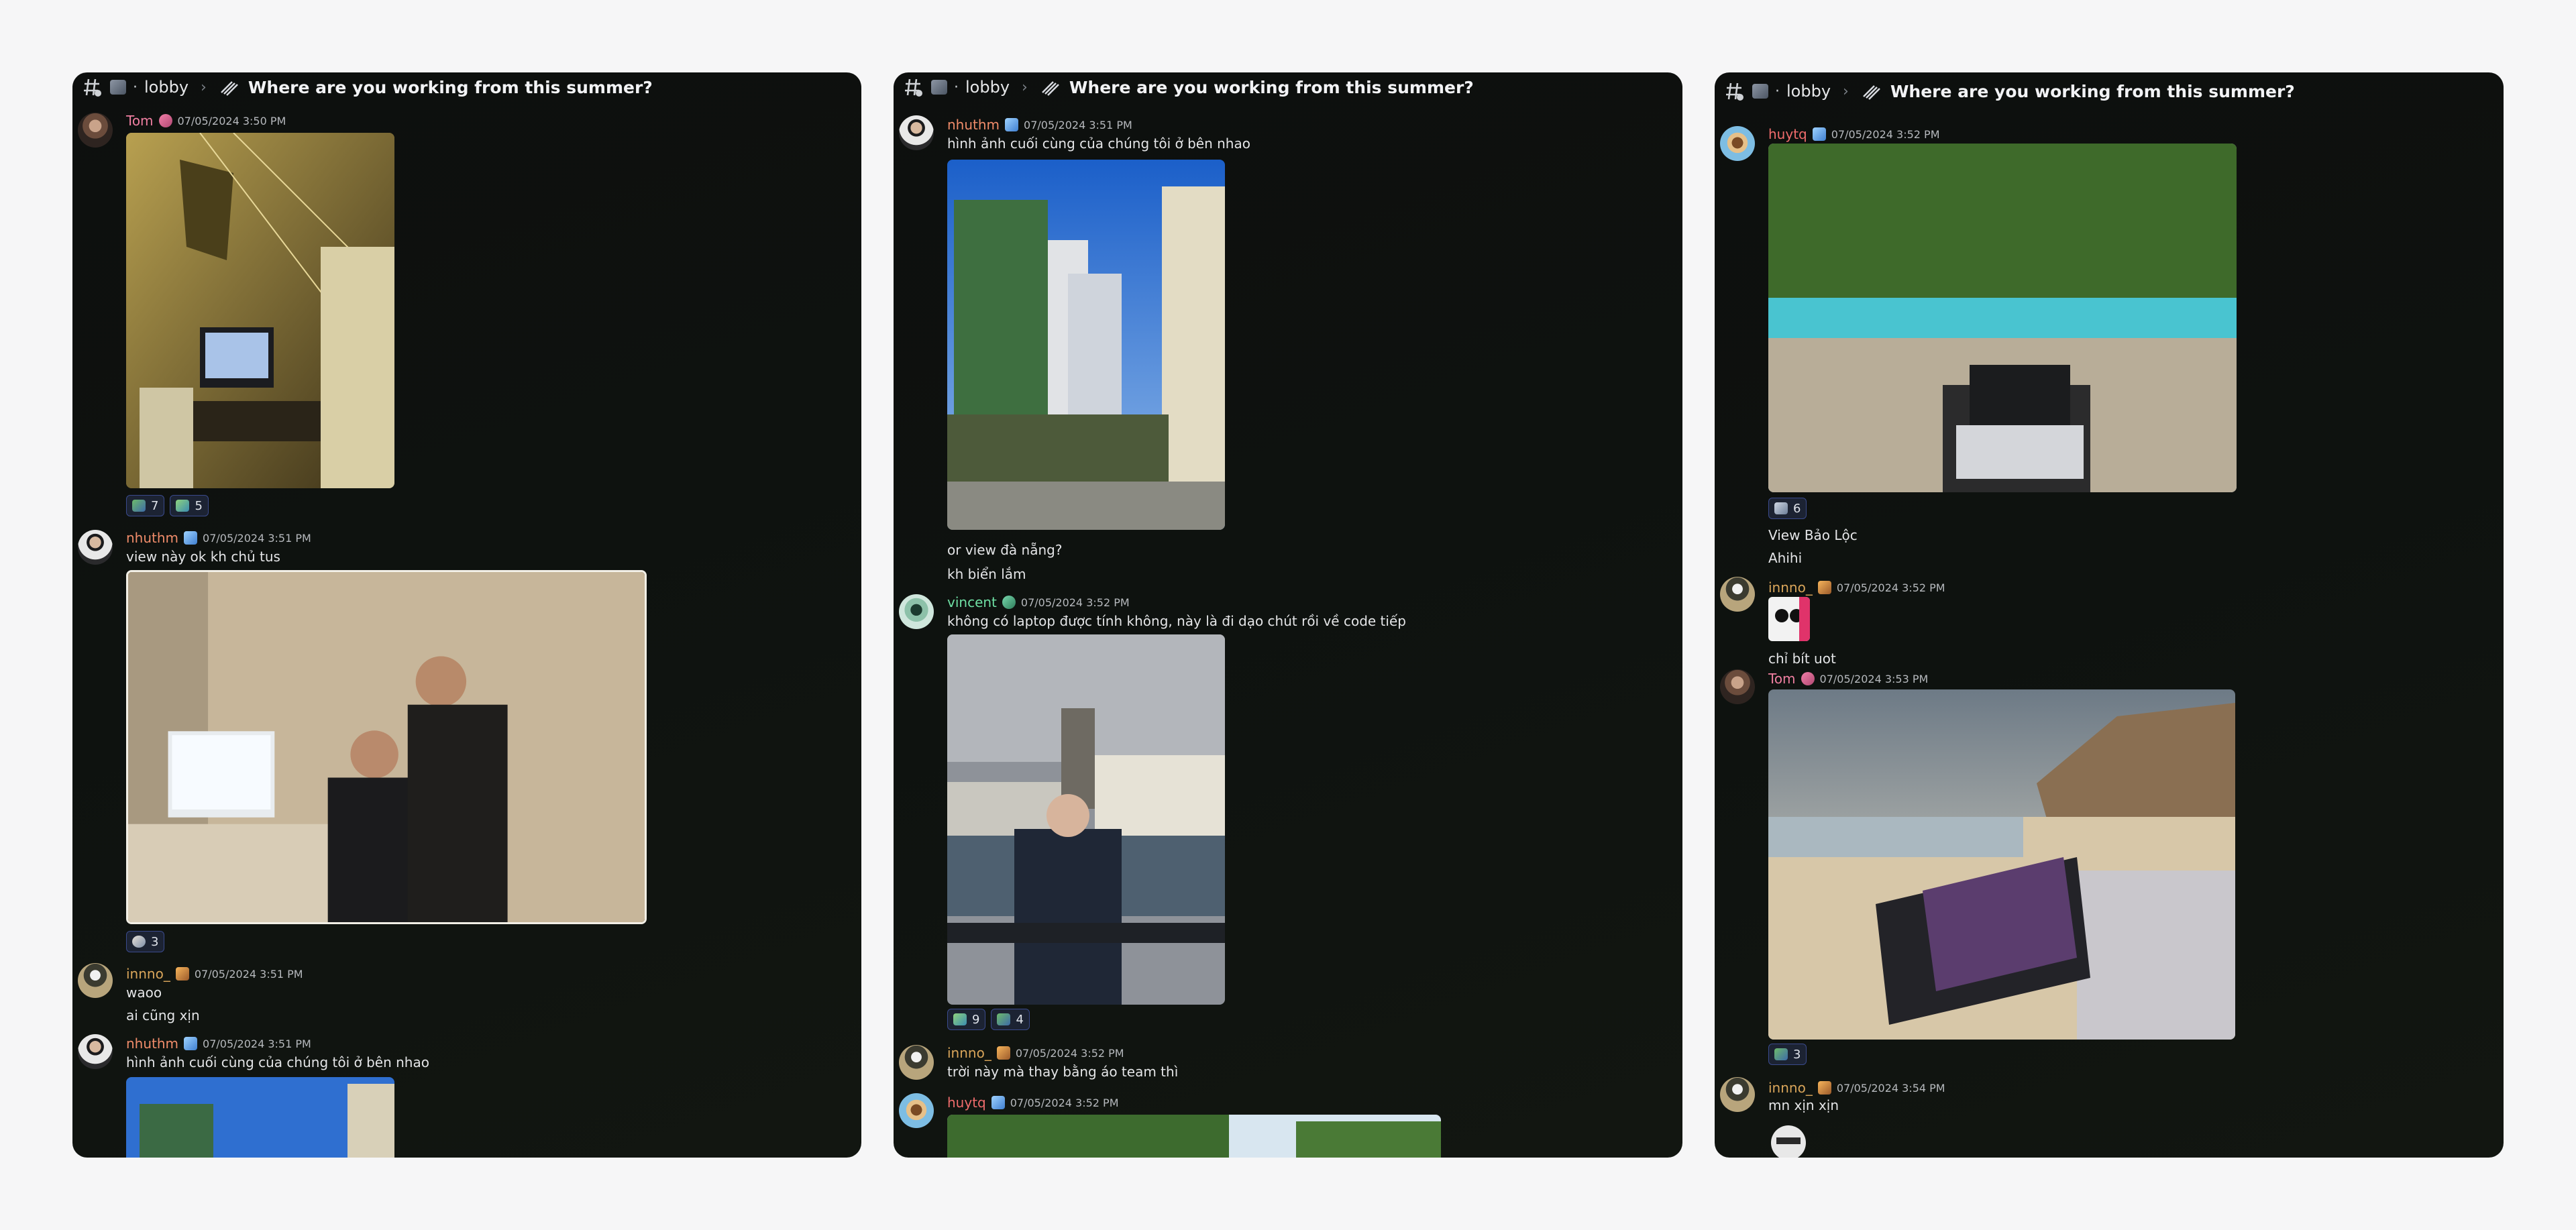  I want to click on message-text: ai cũng xịn, so click(163, 1015).